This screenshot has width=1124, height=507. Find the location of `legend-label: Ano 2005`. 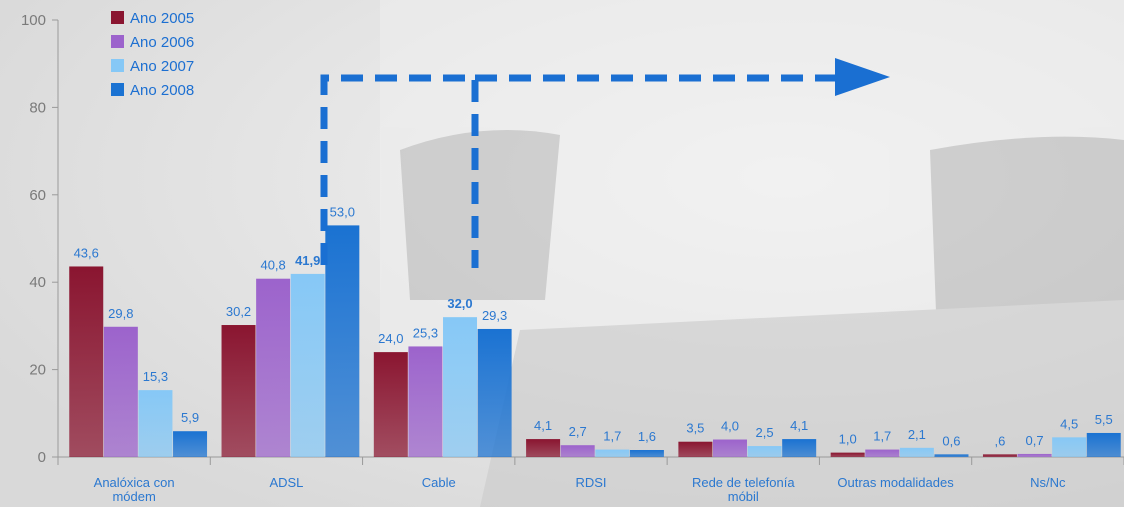

legend-label: Ano 2005 is located at coordinates (162, 18).